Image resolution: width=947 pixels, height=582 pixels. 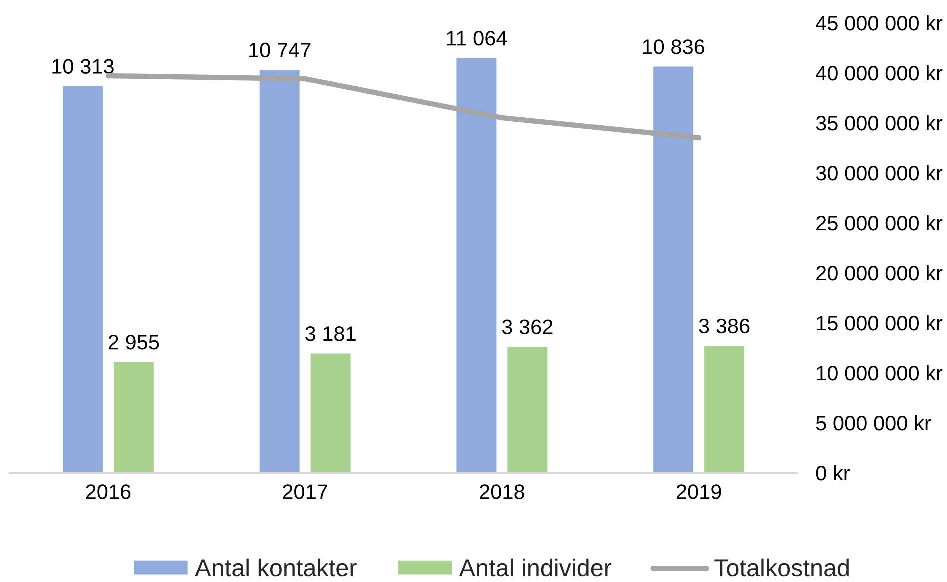 What do you see at coordinates (724, 326) in the screenshot?
I see `data-label: 3 386` at bounding box center [724, 326].